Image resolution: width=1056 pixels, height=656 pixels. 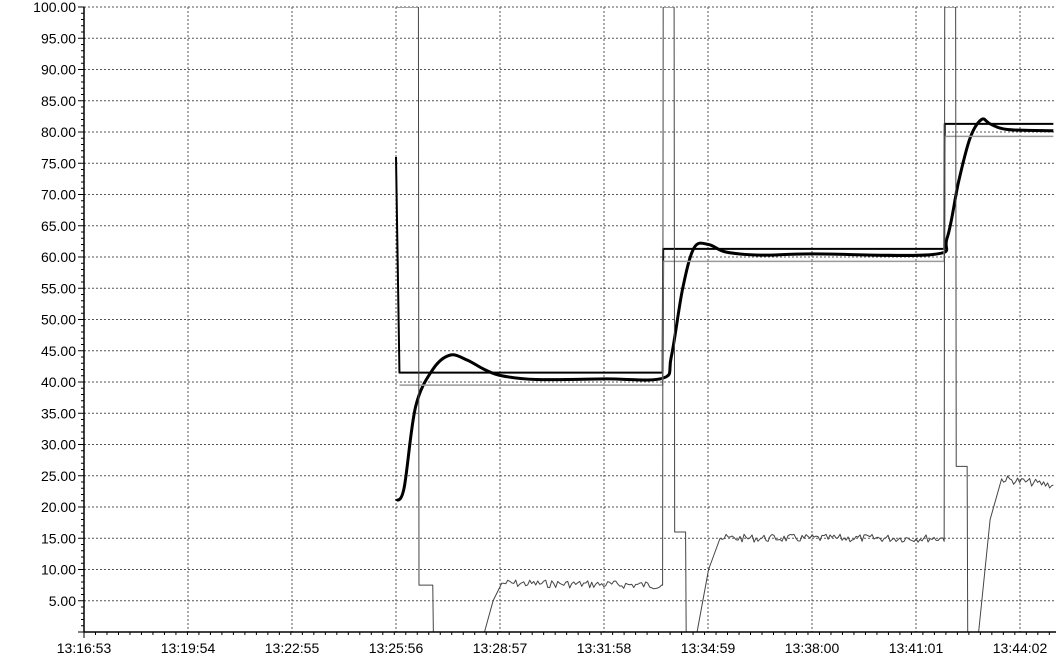 I want to click on x-tick-label: 13:28:57, so click(x=500, y=648).